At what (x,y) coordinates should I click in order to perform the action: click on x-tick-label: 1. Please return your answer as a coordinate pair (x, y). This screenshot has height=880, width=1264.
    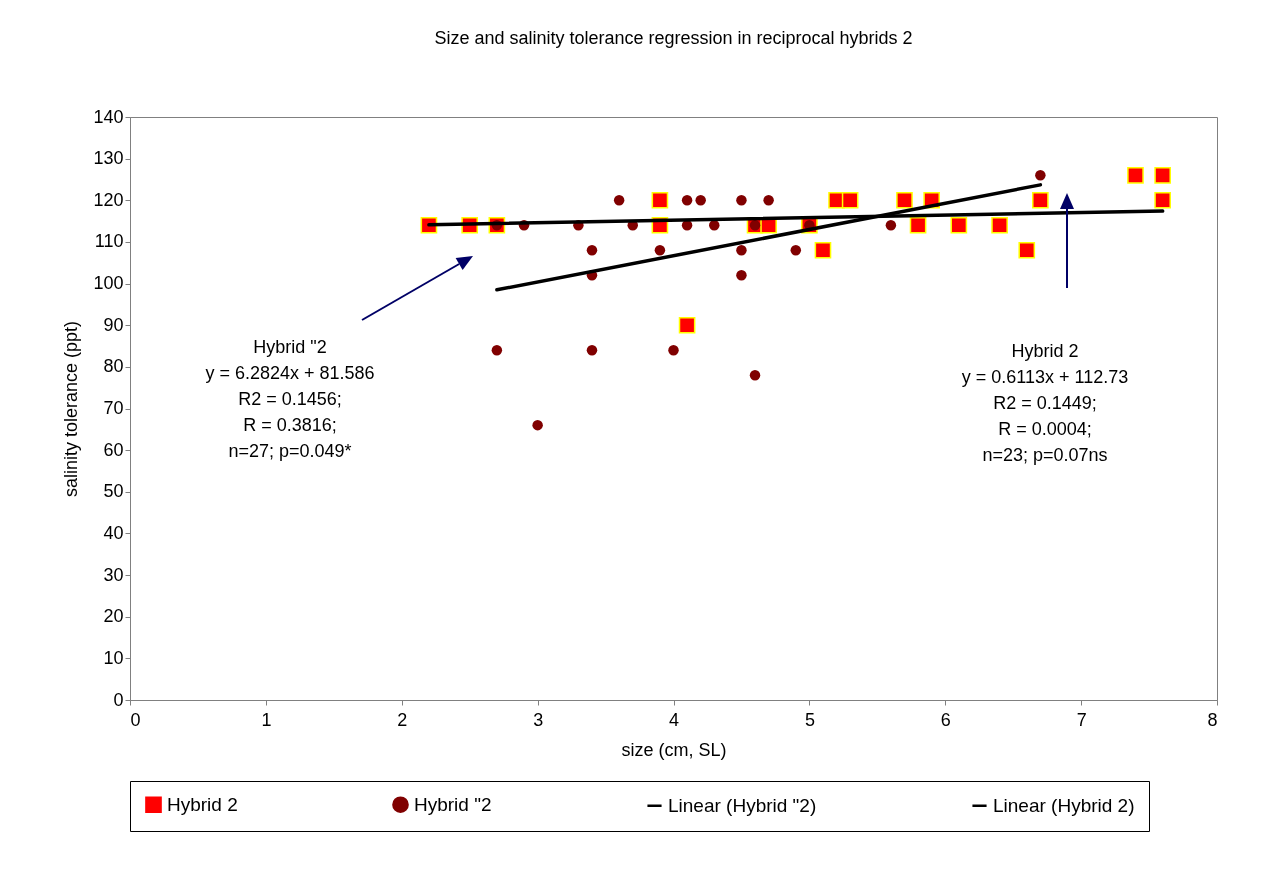
    Looking at the image, I should click on (266, 719).